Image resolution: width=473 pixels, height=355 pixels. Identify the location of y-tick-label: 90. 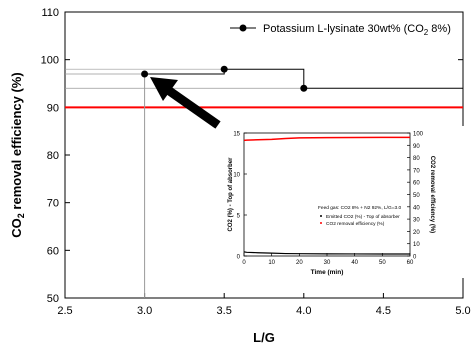
(53, 108).